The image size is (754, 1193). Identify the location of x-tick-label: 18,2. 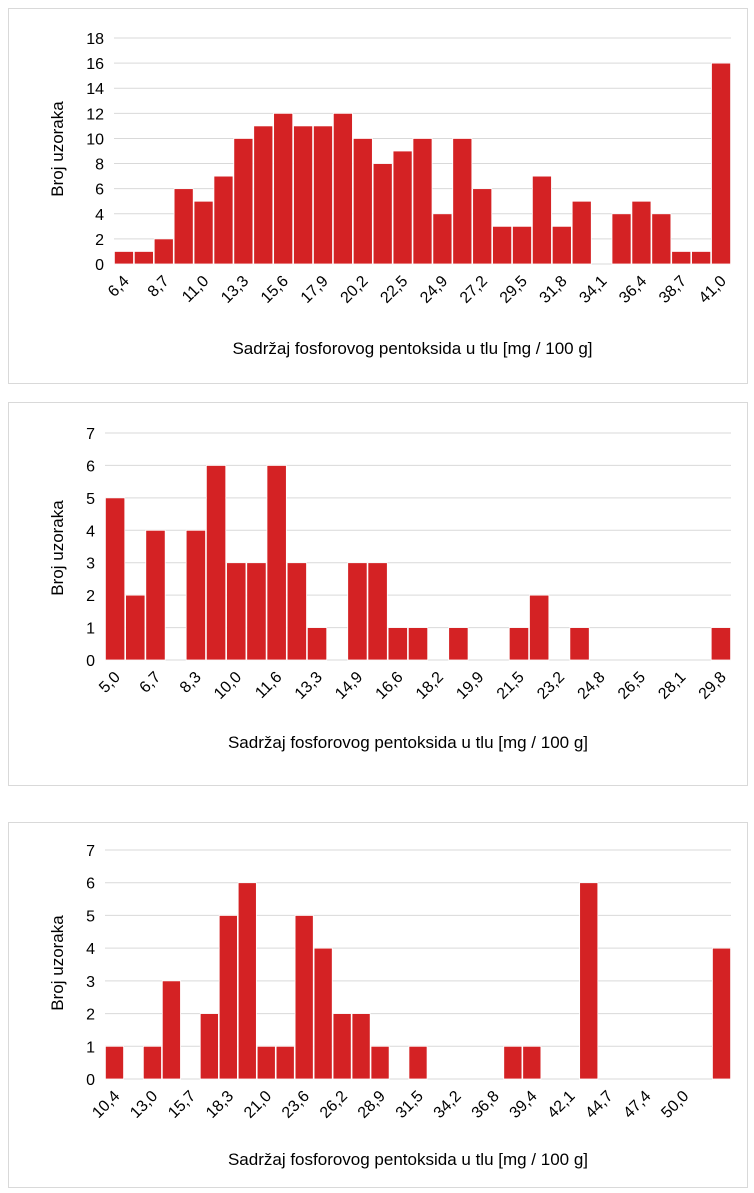
(430, 686).